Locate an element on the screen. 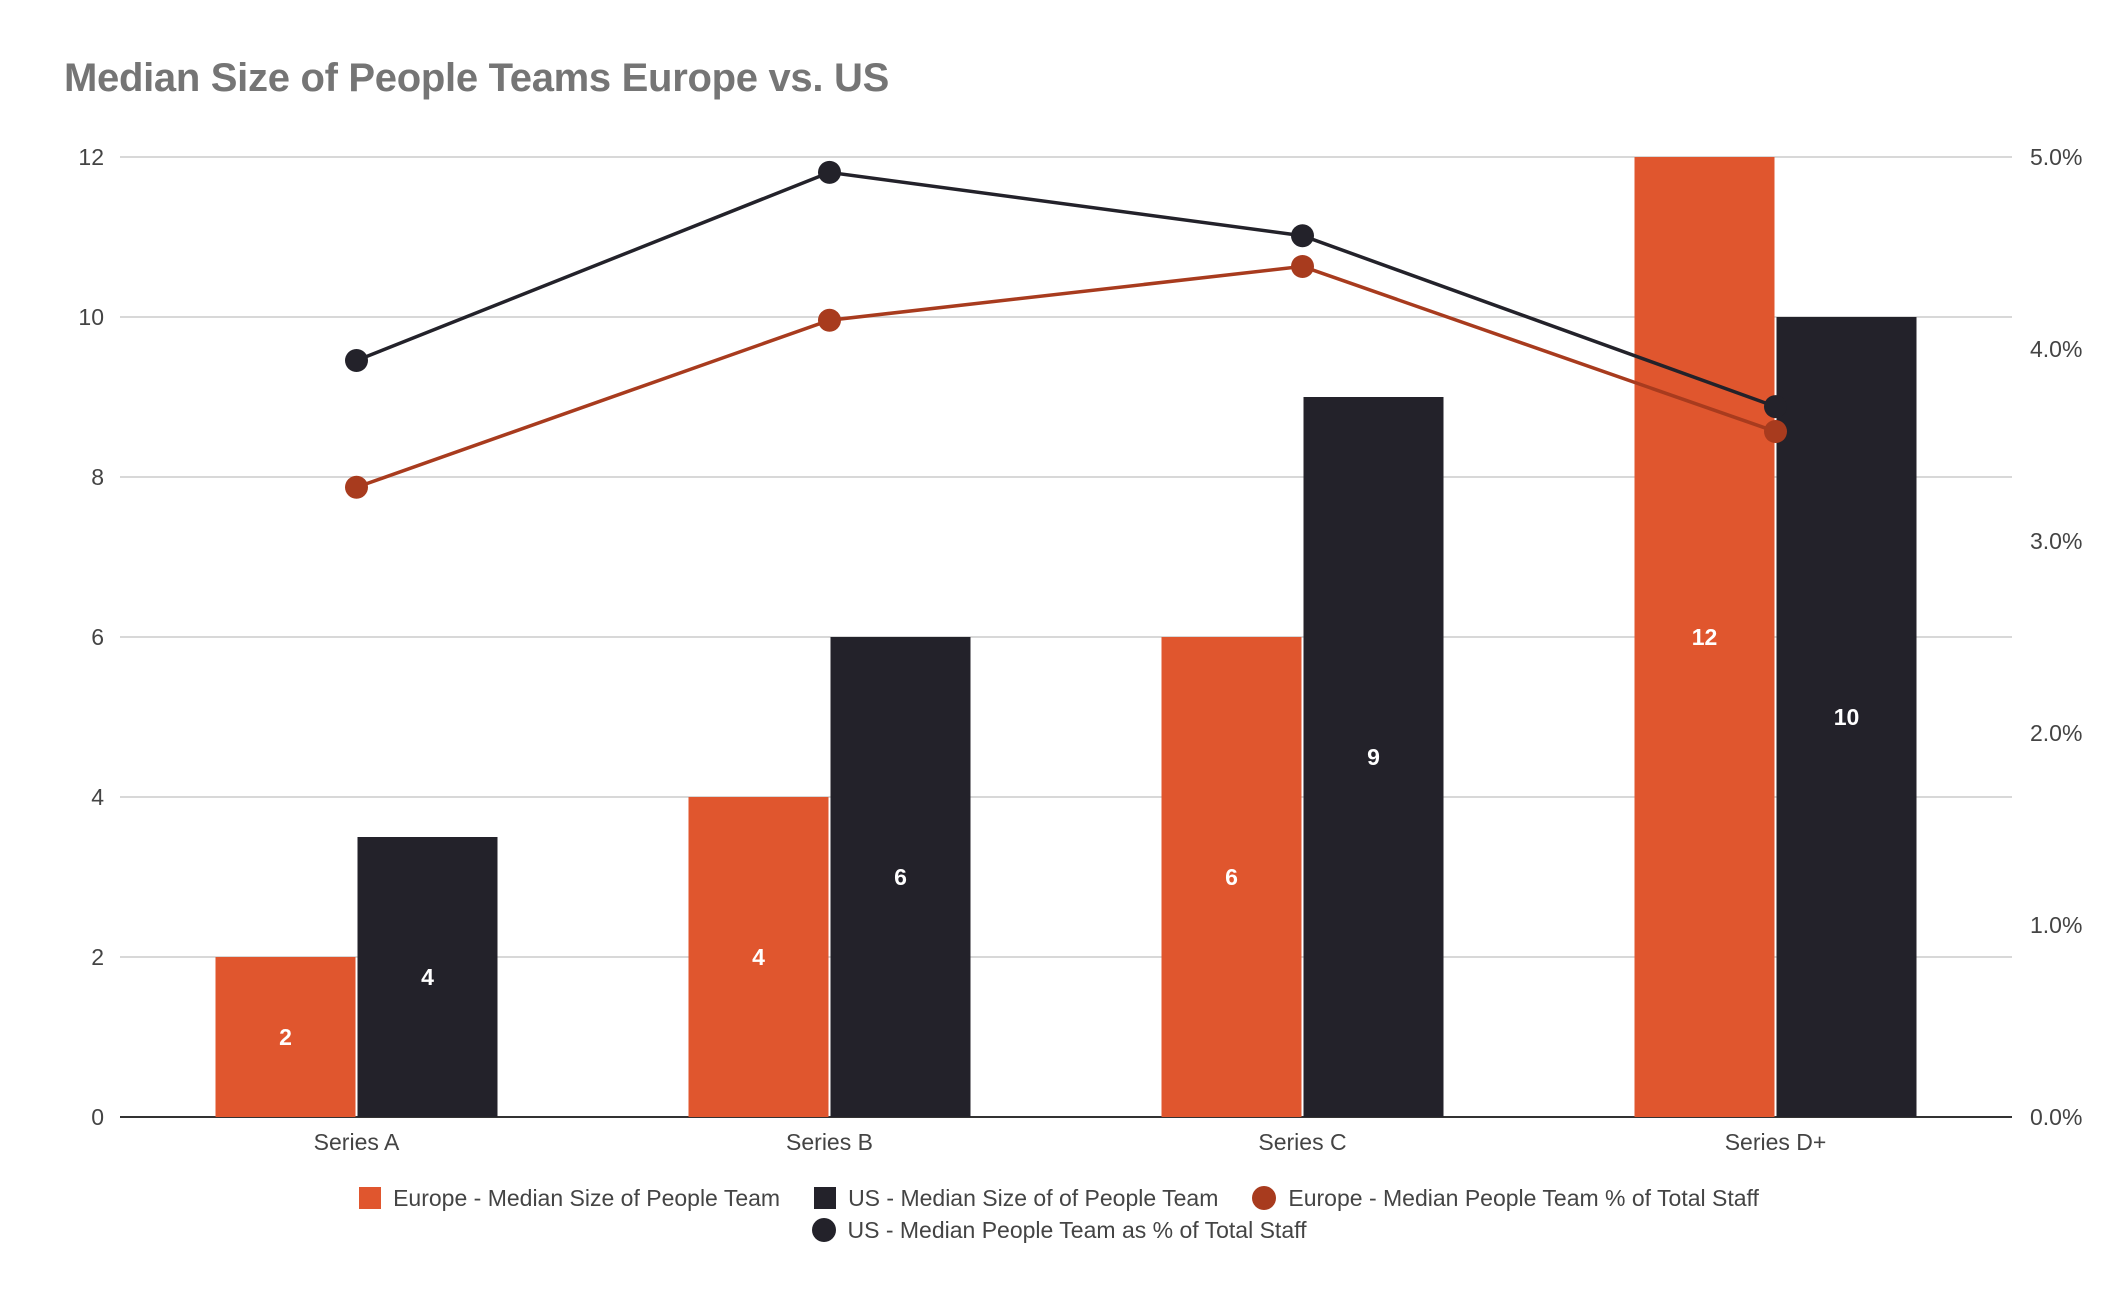 The image size is (2118, 1306). y-tick-label: 6 is located at coordinates (97, 637).